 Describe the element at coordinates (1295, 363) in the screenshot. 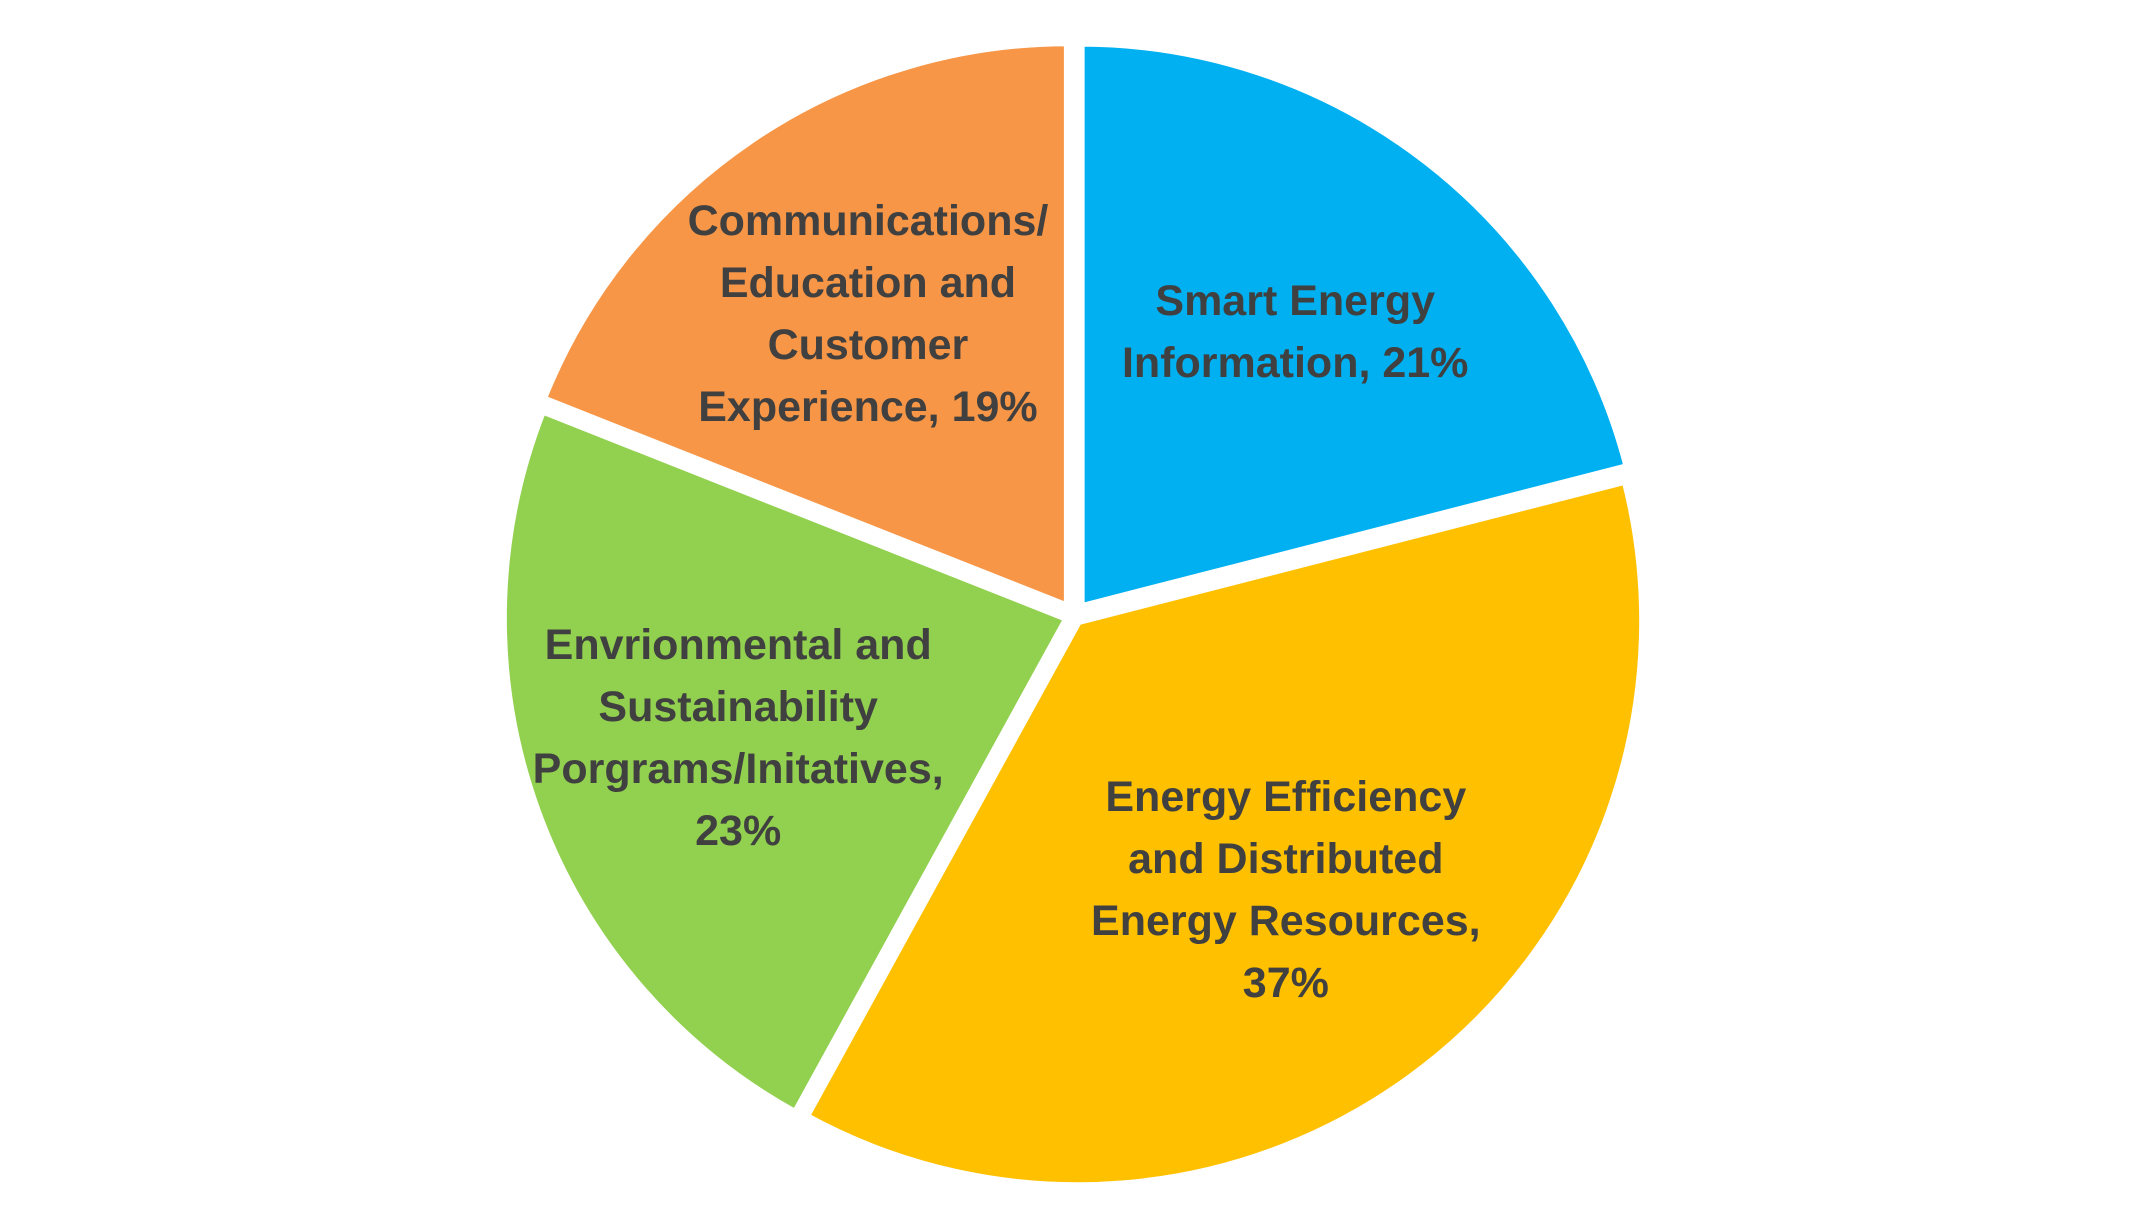

I see `slice-label-line: Information, 21%` at that location.